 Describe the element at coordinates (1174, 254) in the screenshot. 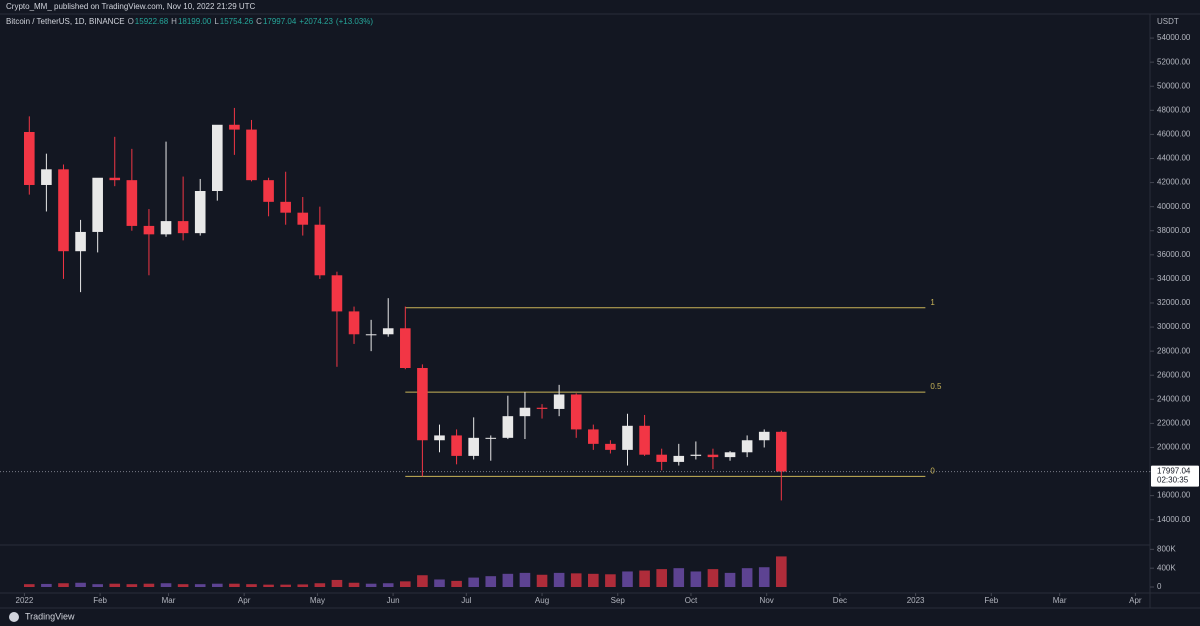

I see `y-tick-label: 36000.00` at that location.